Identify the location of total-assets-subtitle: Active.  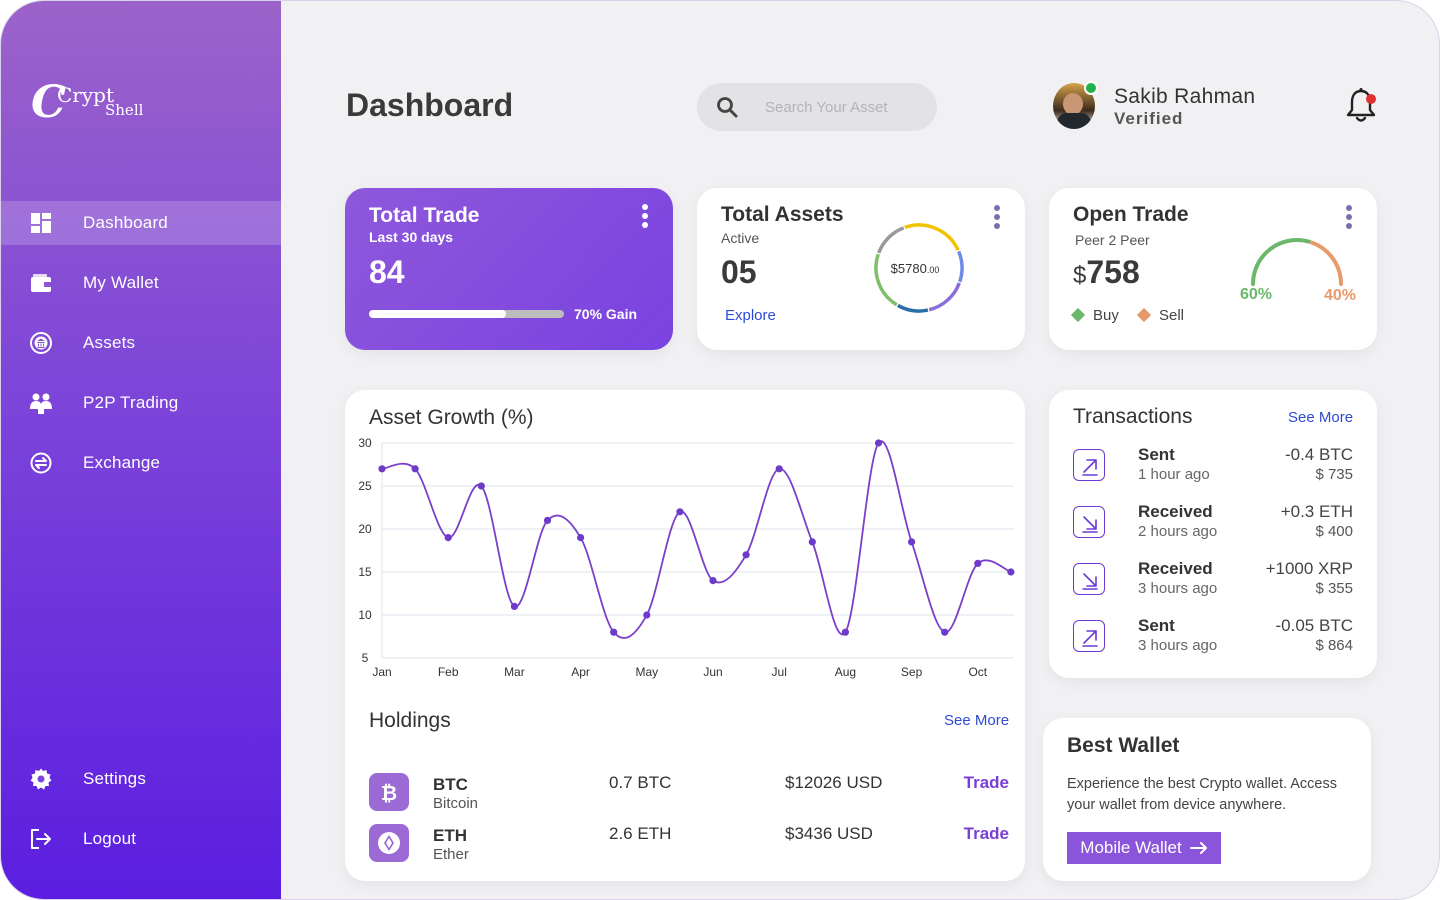
(740, 238).